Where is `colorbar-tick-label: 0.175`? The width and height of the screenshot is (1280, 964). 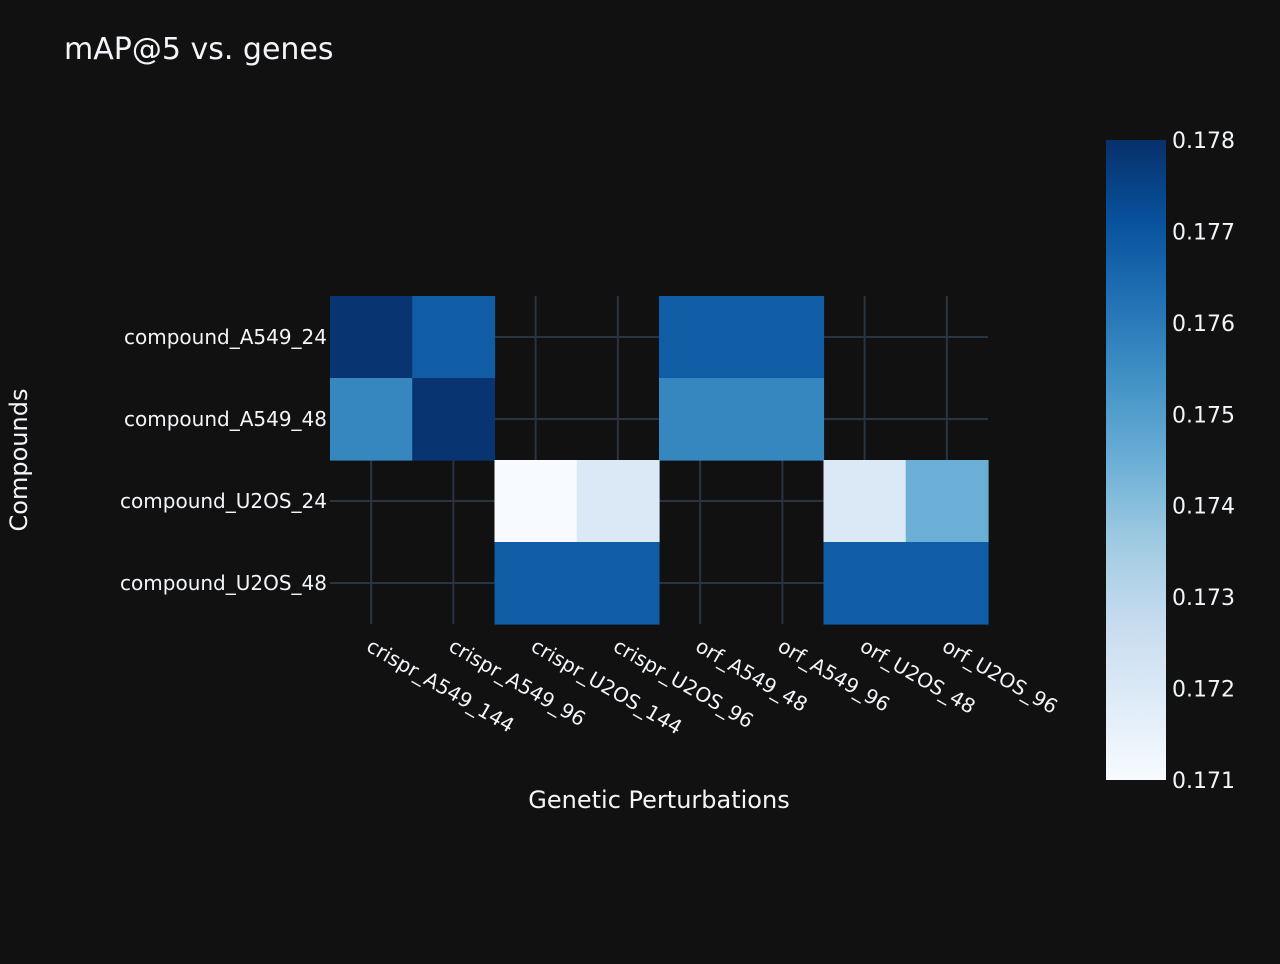
colorbar-tick-label: 0.175 is located at coordinates (1203, 415).